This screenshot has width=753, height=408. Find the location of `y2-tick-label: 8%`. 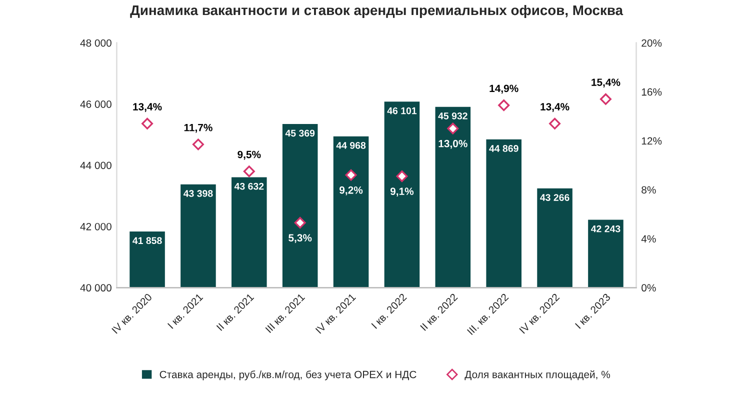

y2-tick-label: 8% is located at coordinates (649, 190).